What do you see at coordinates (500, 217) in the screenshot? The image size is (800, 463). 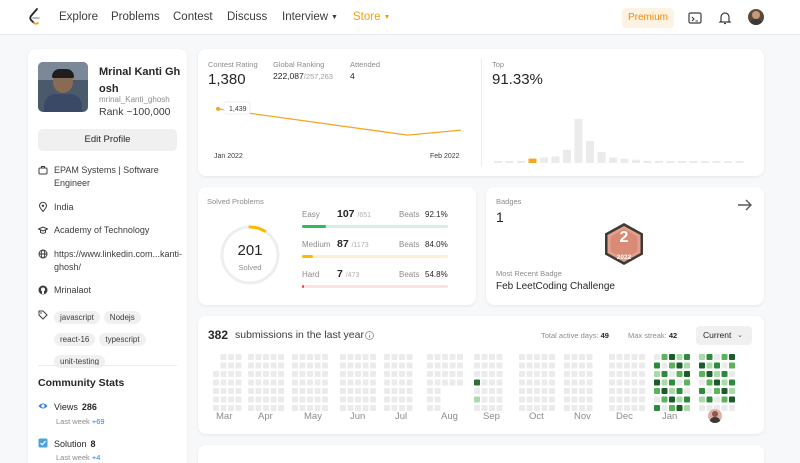 I see `badges-count: 1` at bounding box center [500, 217].